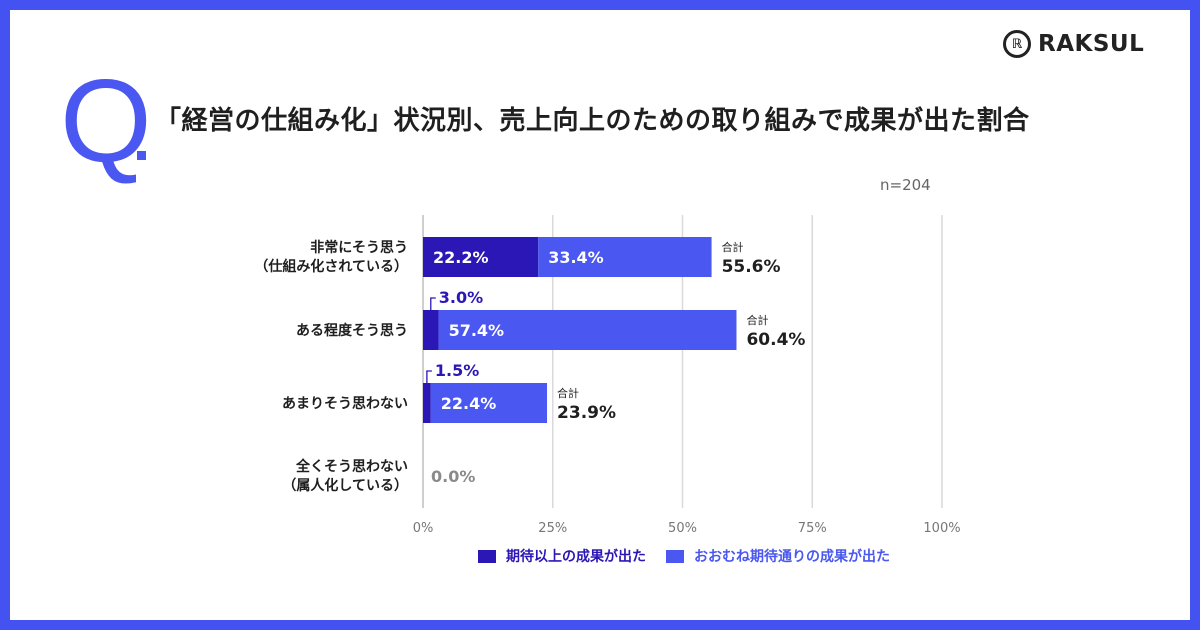  Describe the element at coordinates (457, 370) in the screenshot. I see `bar-value-label: 1.5%` at that location.